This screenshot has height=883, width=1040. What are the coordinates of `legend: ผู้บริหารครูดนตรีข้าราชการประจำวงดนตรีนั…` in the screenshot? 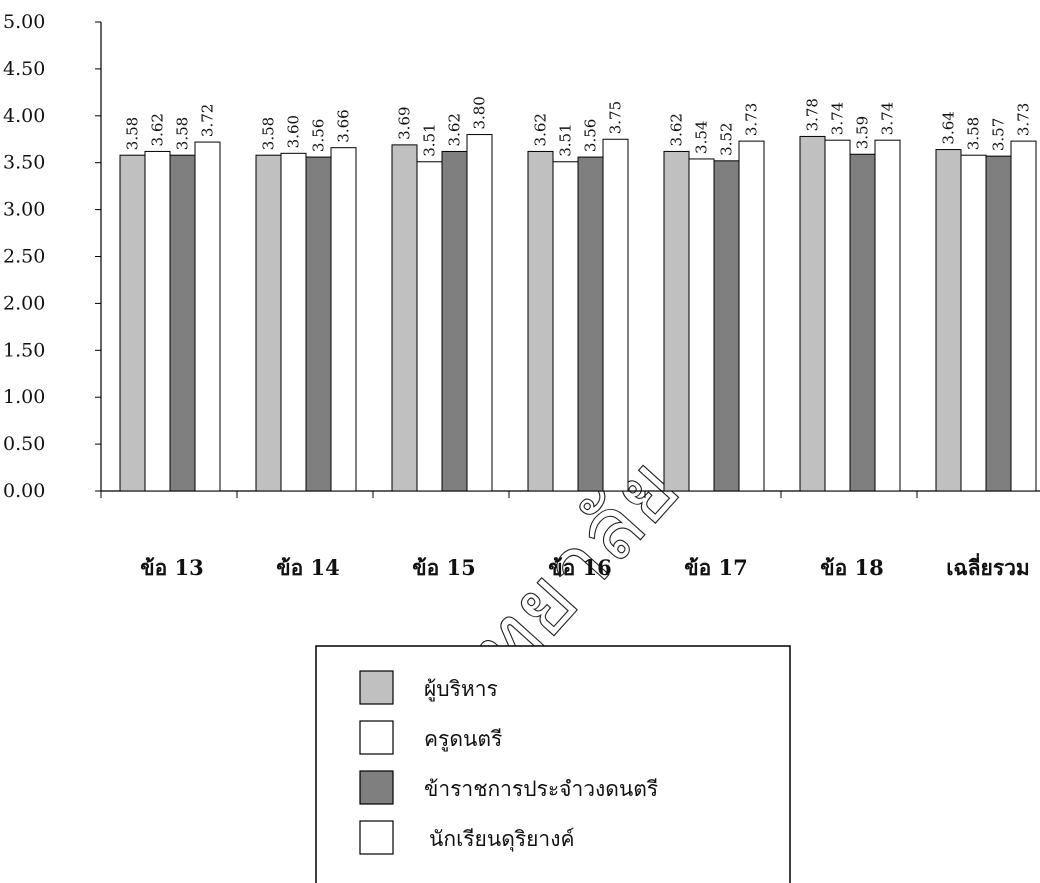 It's located at (553, 764).